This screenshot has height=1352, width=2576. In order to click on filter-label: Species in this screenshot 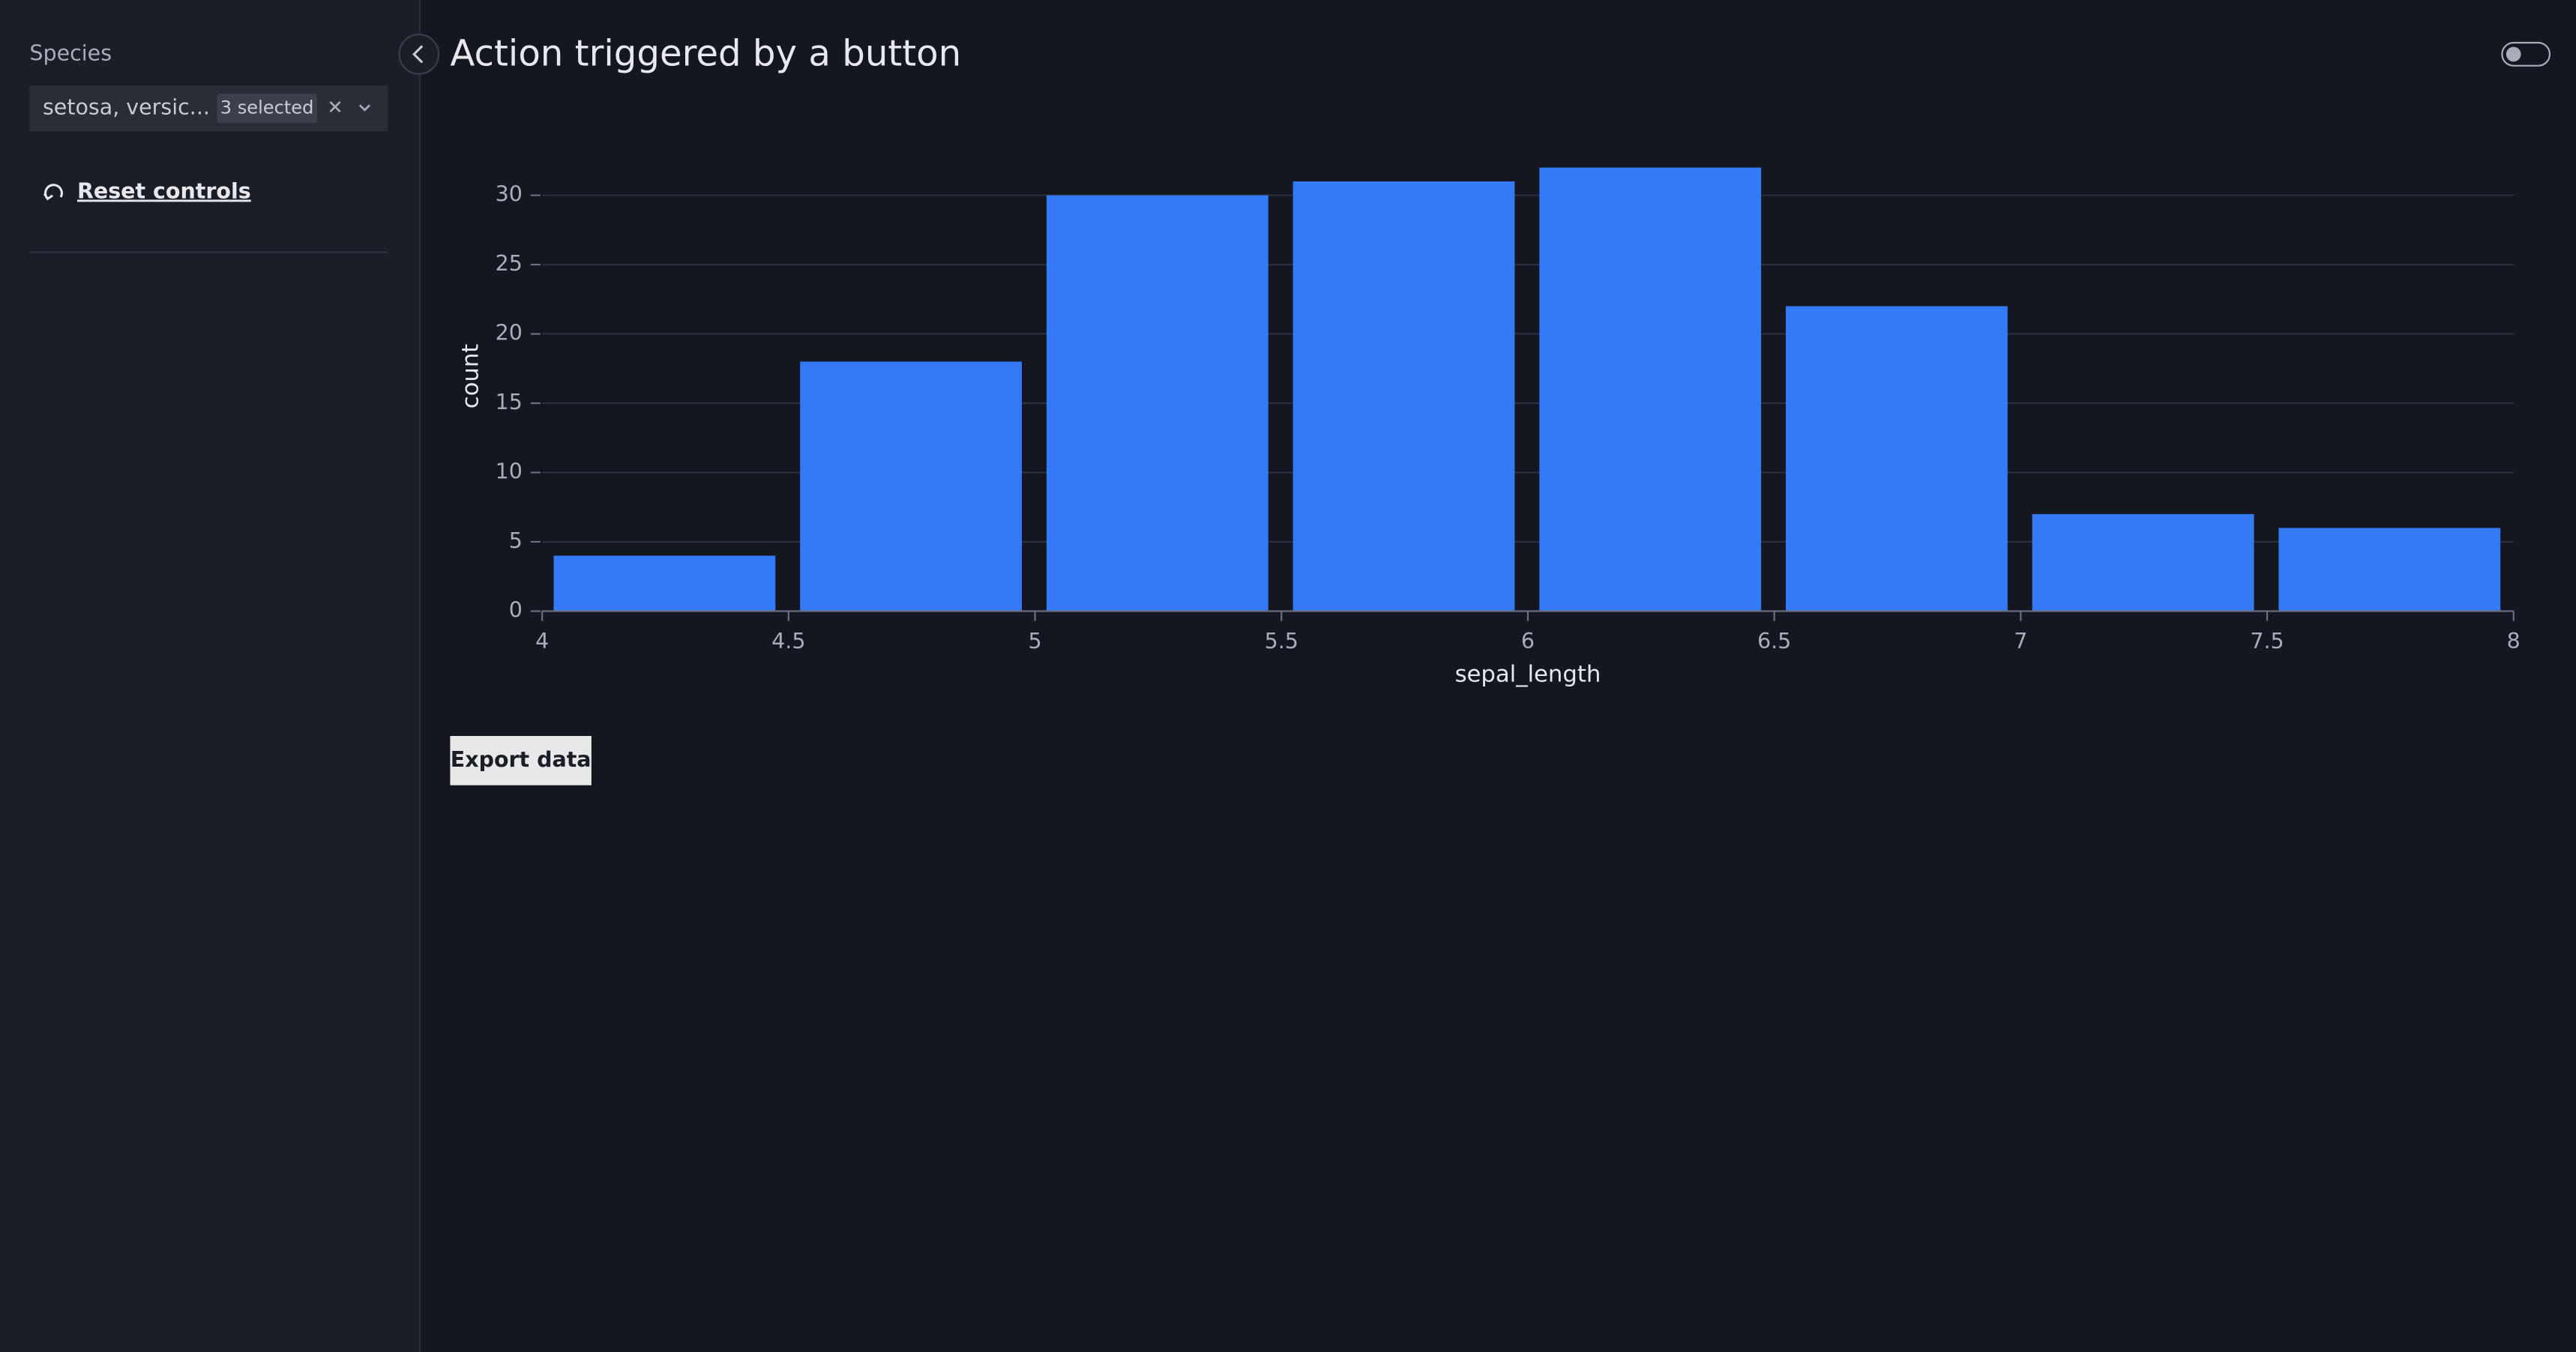, I will do `click(70, 52)`.